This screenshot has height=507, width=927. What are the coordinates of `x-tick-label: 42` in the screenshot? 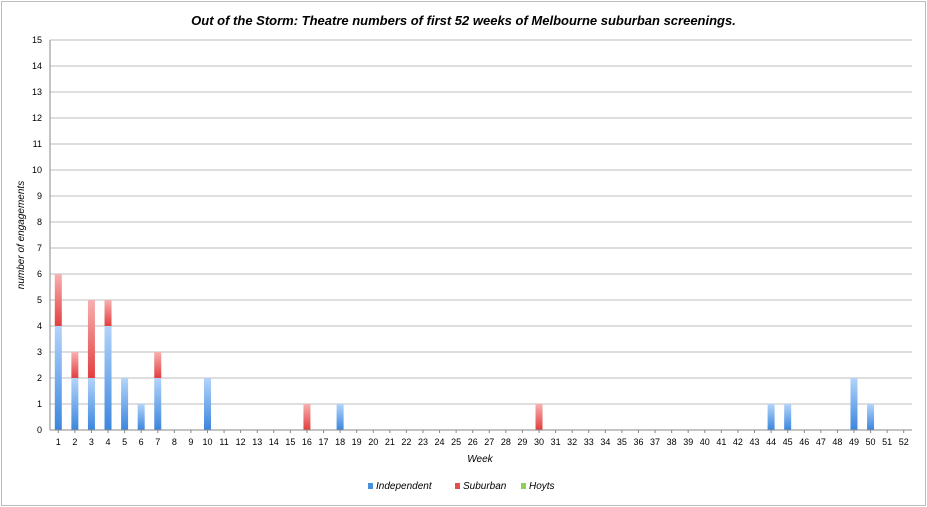 It's located at (738, 442).